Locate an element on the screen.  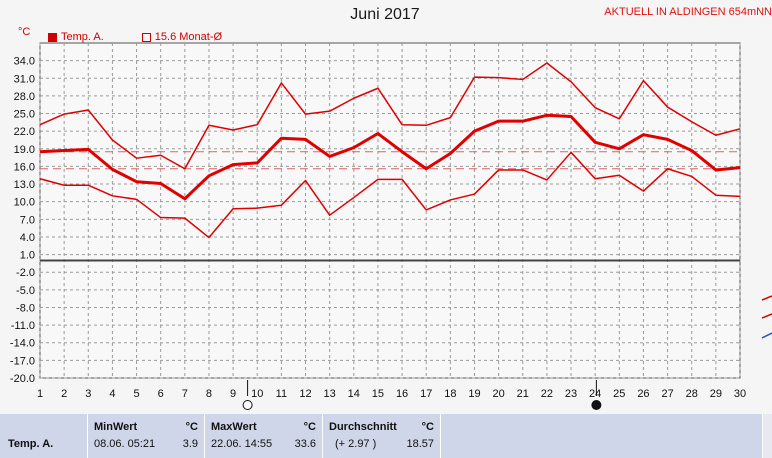
stats-avg-header: Durchschnitt is located at coordinates (363, 427).